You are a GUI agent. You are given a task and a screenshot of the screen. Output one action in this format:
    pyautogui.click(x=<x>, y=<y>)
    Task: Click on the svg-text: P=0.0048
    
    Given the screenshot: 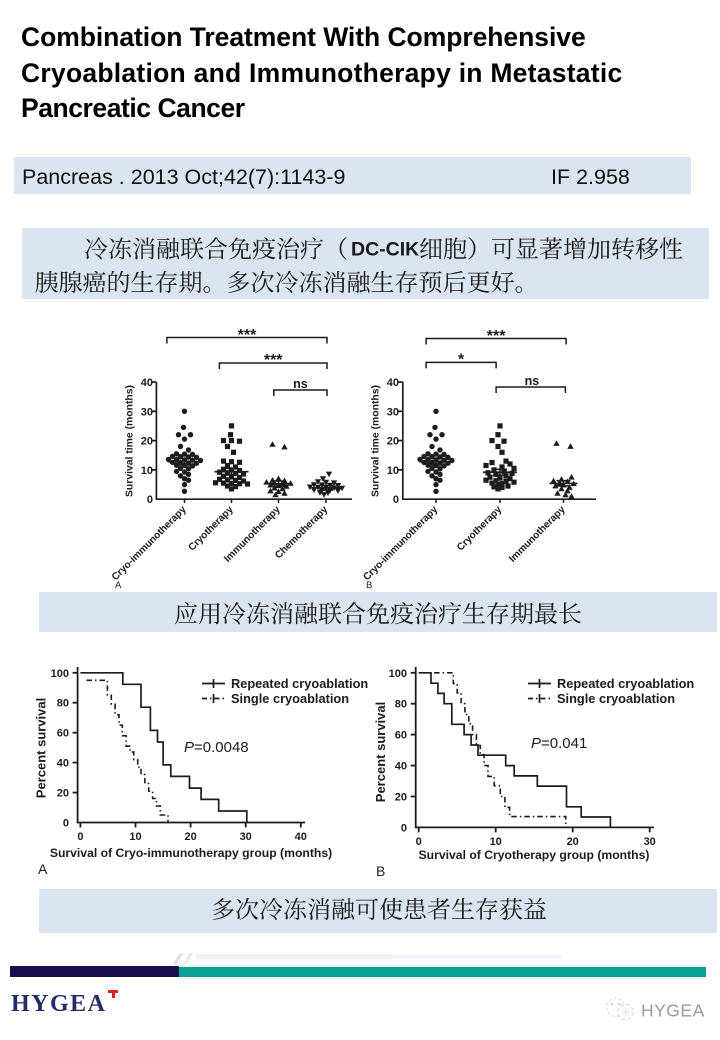 What is the action you would take?
    pyautogui.click(x=216, y=747)
    